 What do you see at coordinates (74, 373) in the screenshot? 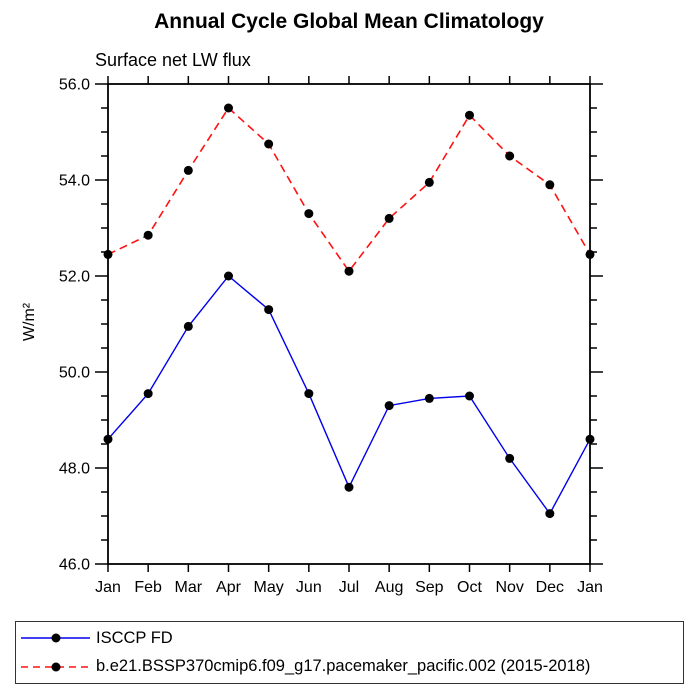
I see `y-axis-tick-label: 50.0` at bounding box center [74, 373].